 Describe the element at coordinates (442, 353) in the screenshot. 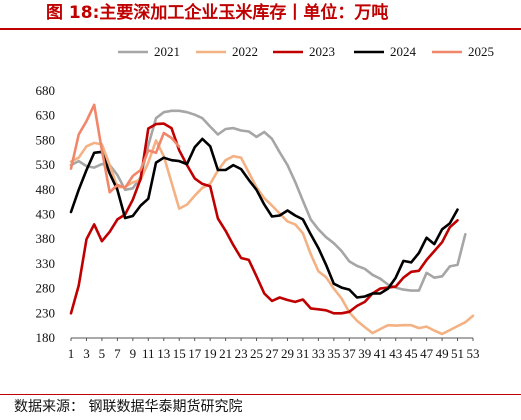

I see `x-tick-label: 49` at that location.